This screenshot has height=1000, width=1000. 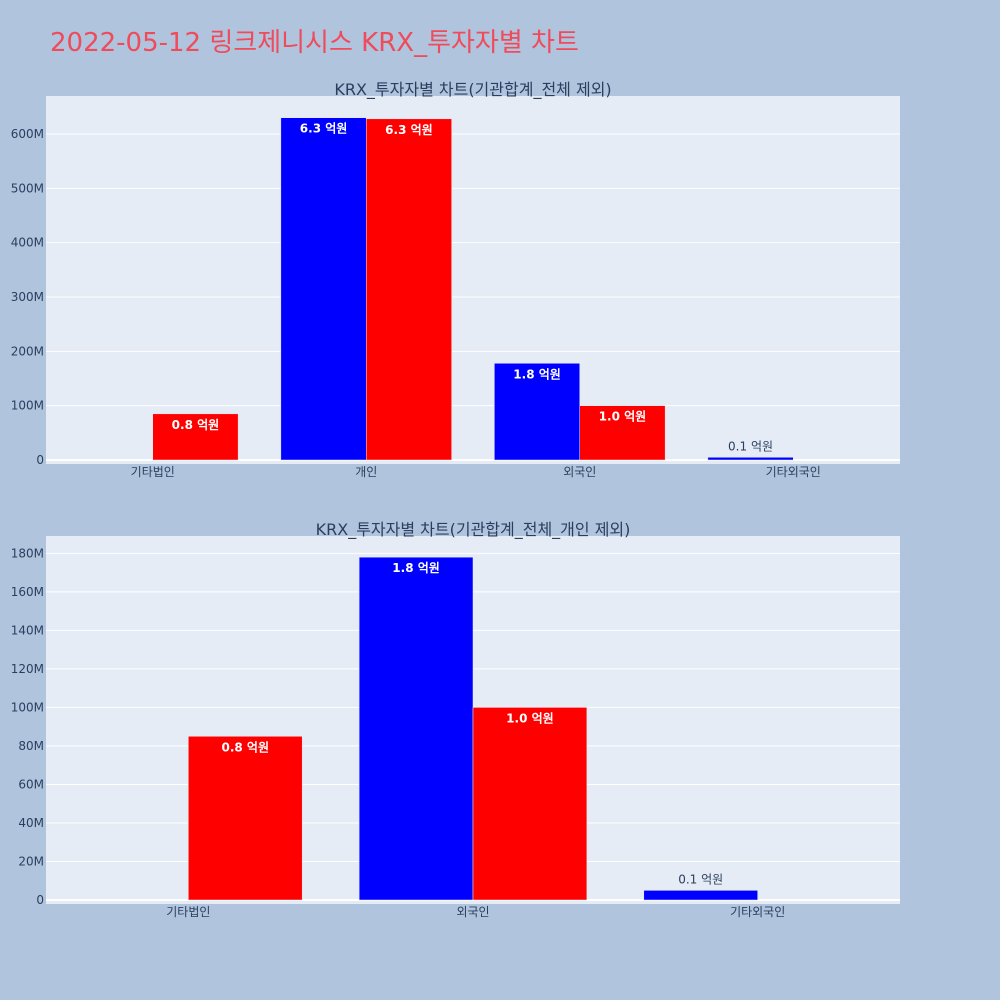 I want to click on y-tick-label: 120M, so click(x=27, y=669).